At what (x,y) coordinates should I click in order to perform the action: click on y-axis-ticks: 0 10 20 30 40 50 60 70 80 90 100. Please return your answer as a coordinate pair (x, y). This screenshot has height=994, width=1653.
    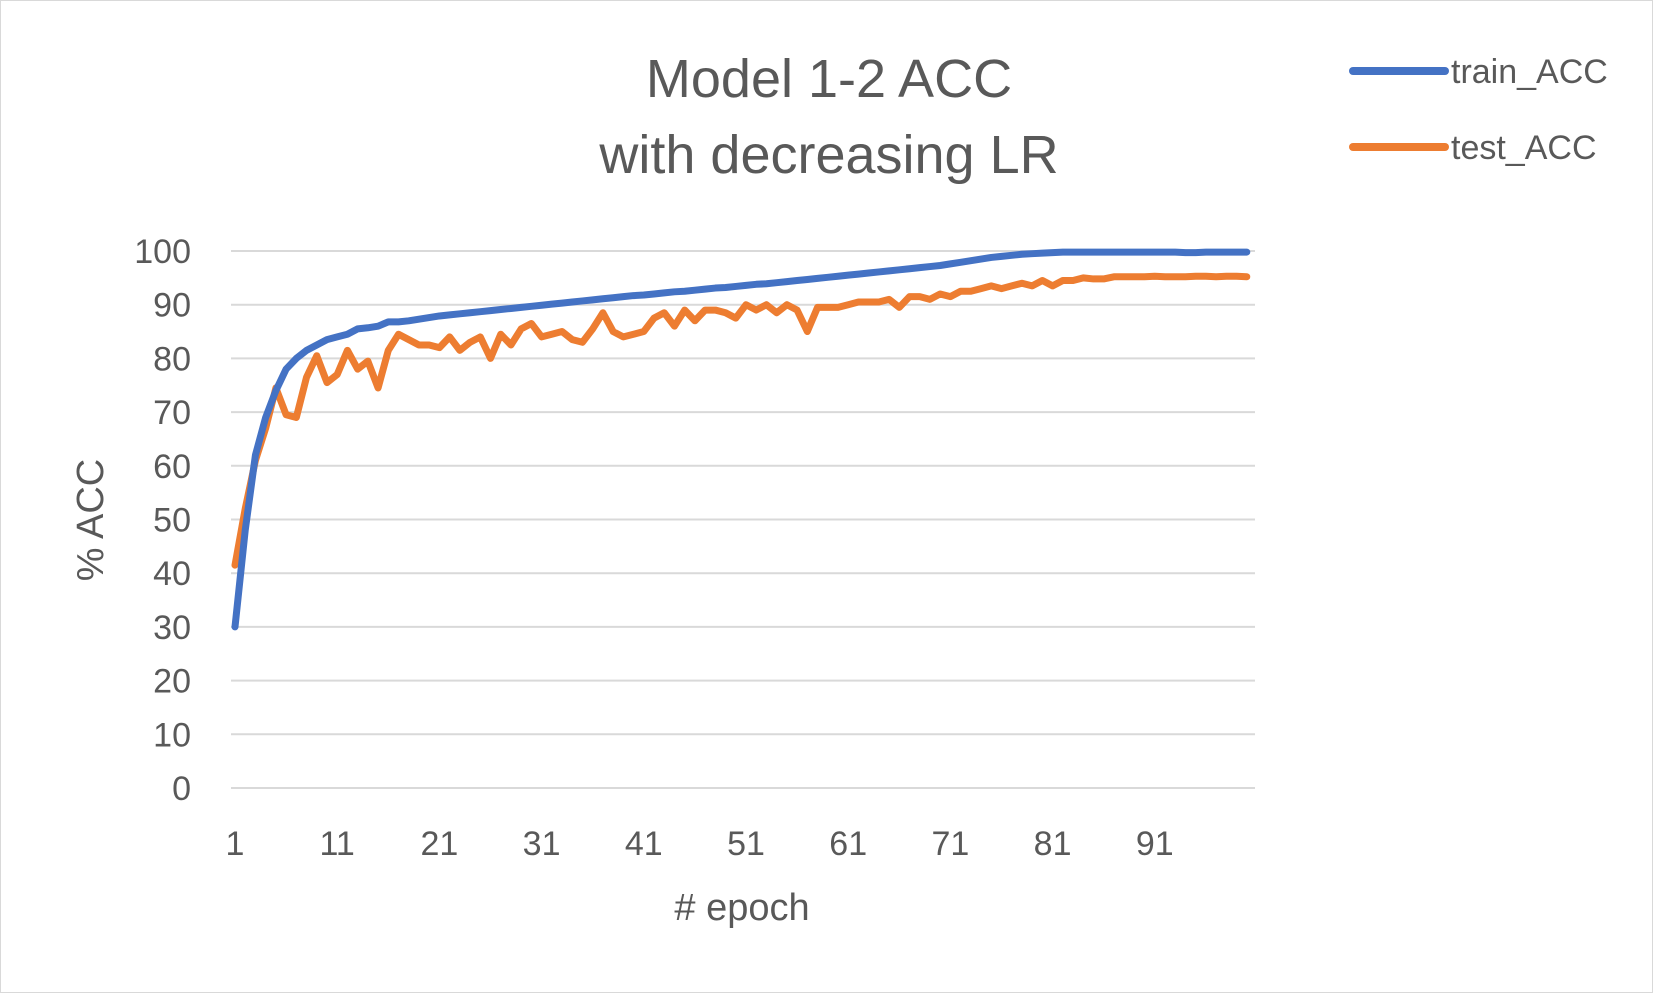
    Looking at the image, I should click on (162, 520).